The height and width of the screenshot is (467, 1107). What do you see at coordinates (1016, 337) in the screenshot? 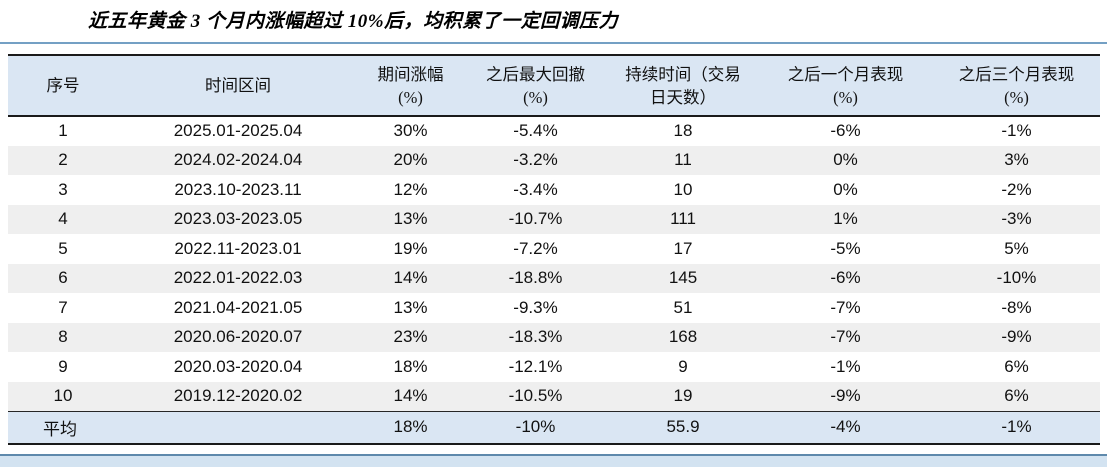
I see `cell-three-month: -9%` at bounding box center [1016, 337].